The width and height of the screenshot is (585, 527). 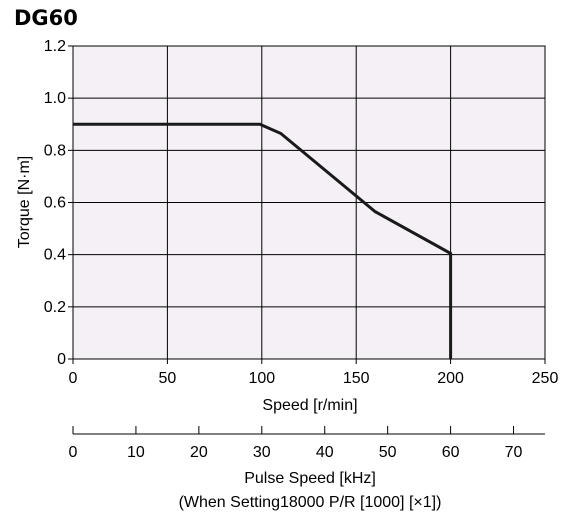 What do you see at coordinates (514, 452) in the screenshot?
I see `secondary-tick-label: 70` at bounding box center [514, 452].